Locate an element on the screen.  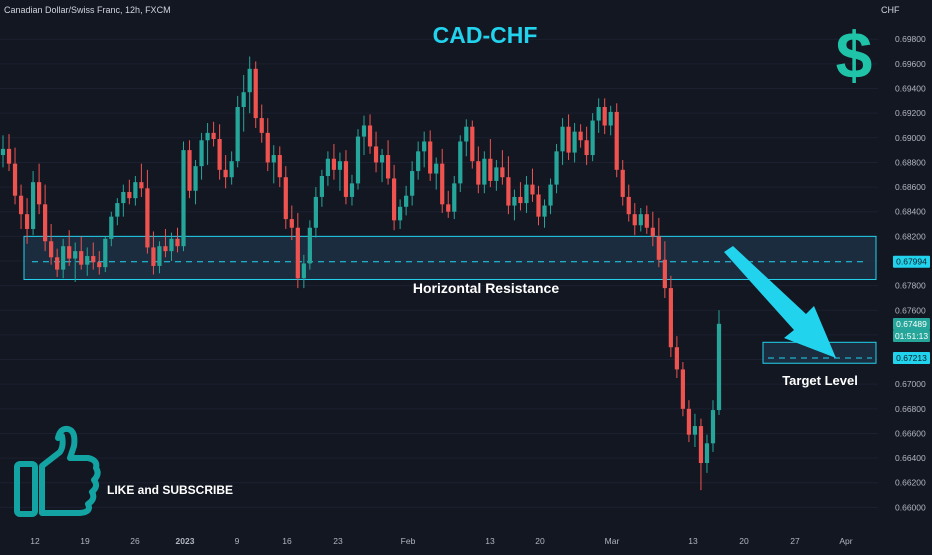
x-tick-label: 26 is located at coordinates (135, 541).